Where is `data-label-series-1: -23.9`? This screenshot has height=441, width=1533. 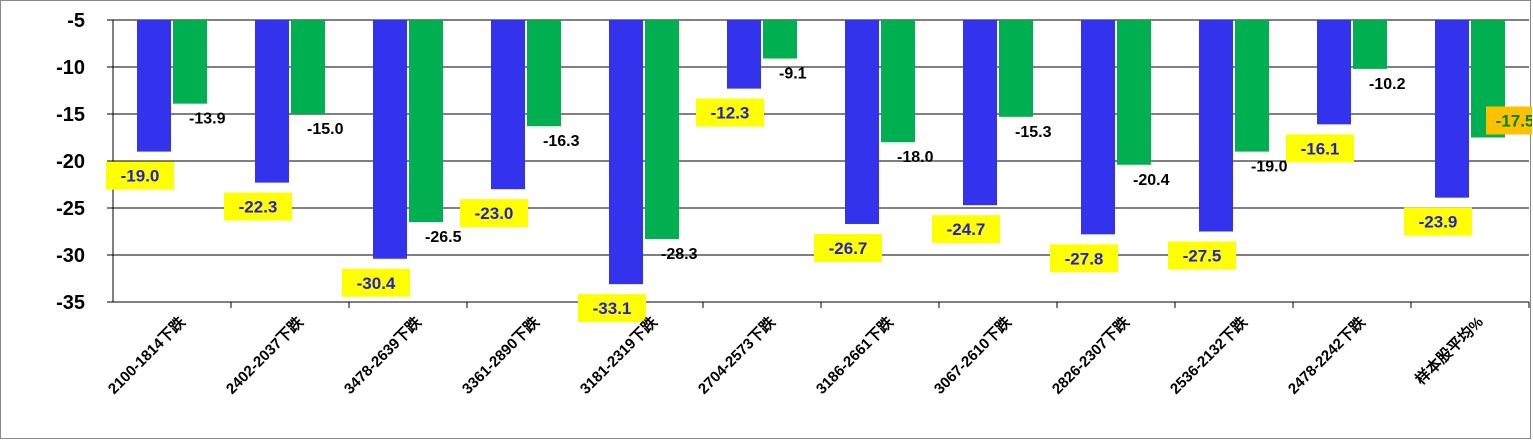 data-label-series-1: -23.9 is located at coordinates (1438, 222).